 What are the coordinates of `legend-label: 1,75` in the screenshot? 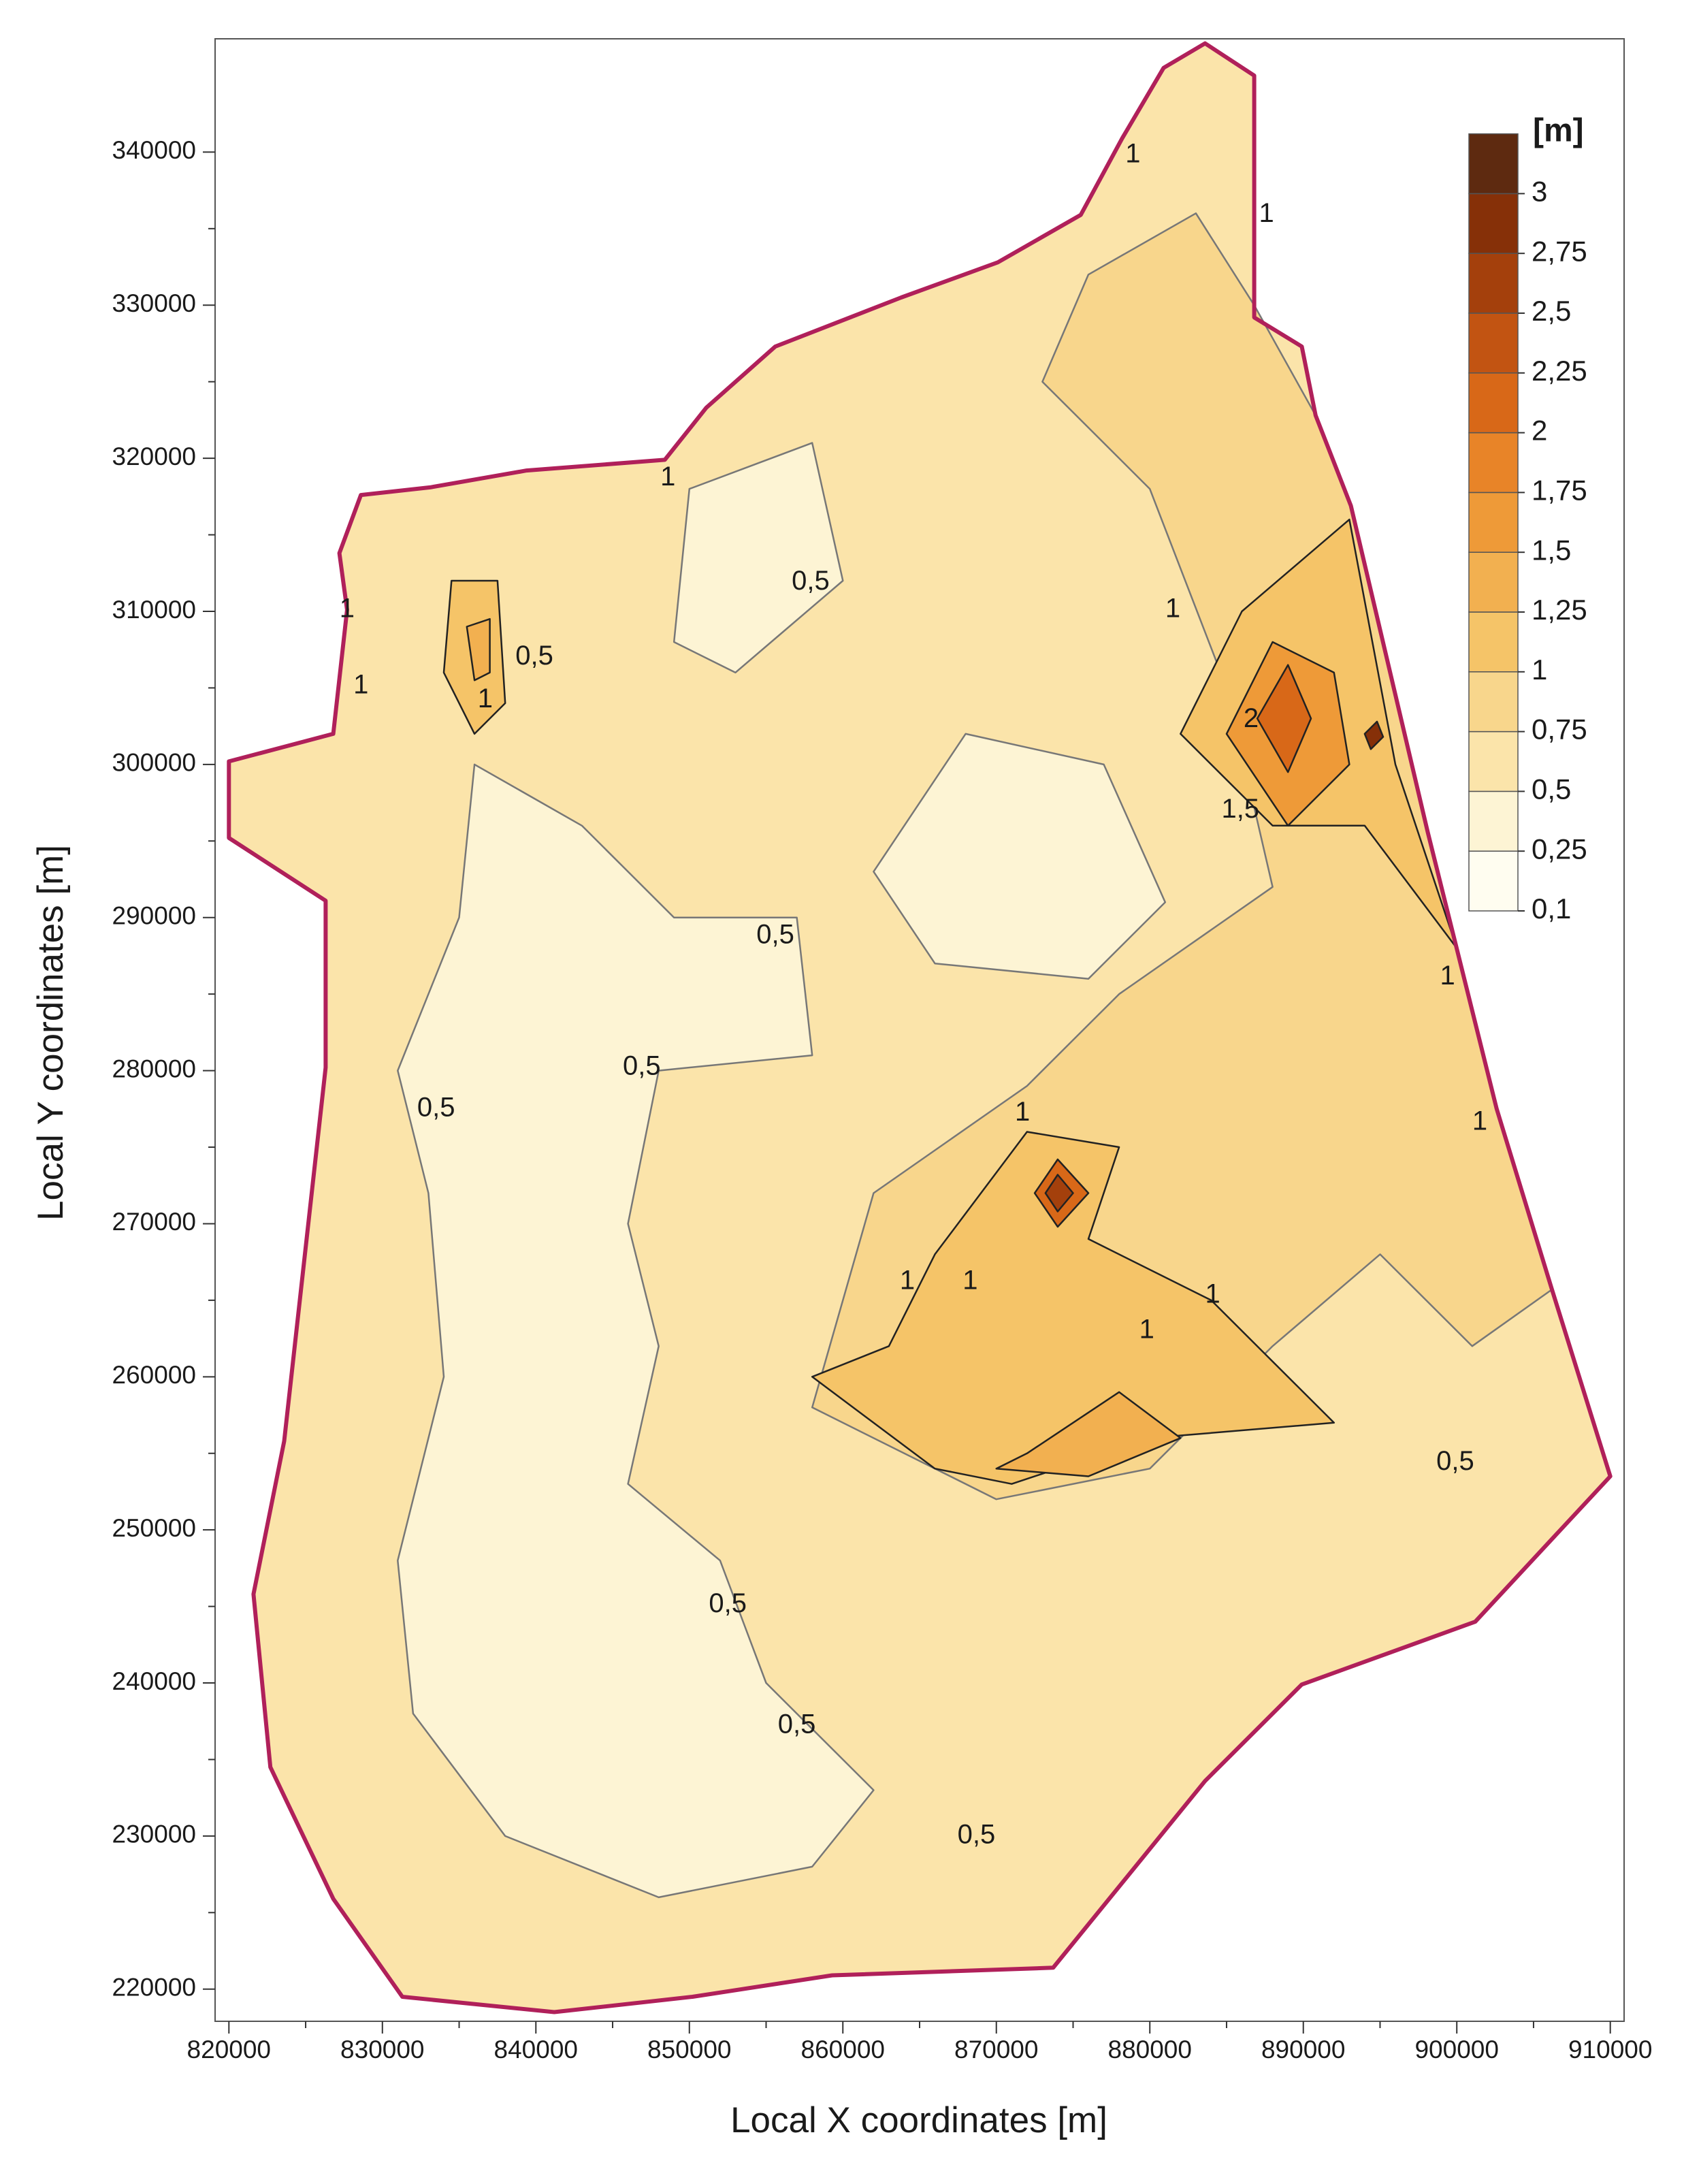 It's located at (1559, 490).